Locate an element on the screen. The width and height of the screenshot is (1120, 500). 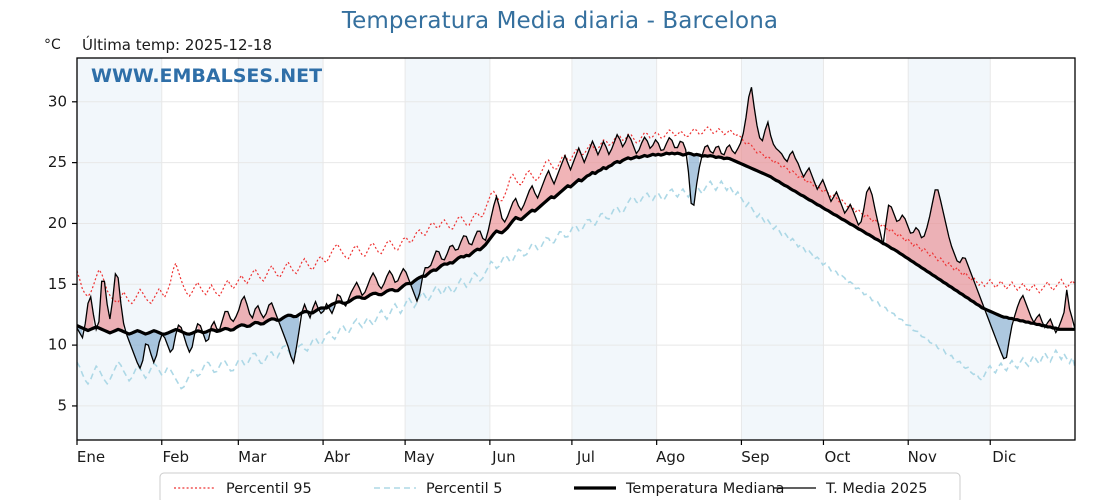
legend-box is located at coordinates (560, 486).